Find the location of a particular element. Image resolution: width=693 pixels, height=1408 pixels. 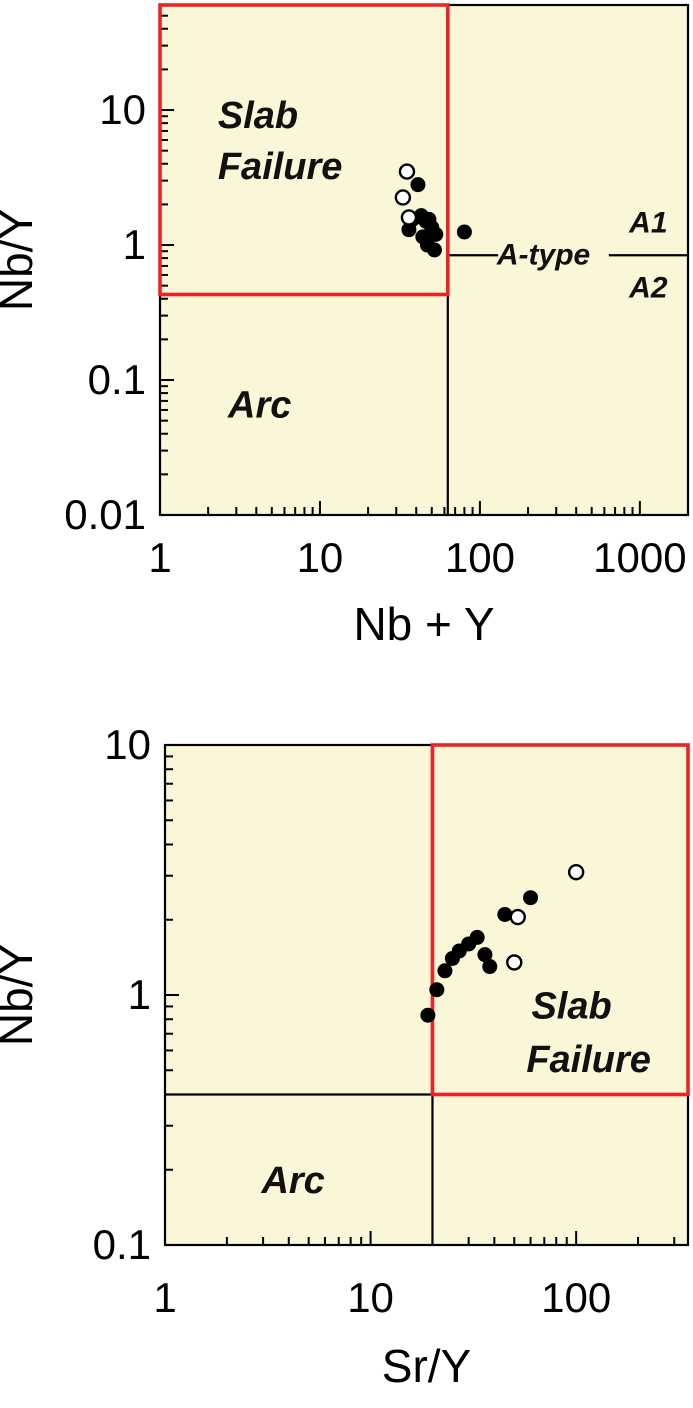

field-label: A1 is located at coordinates (647, 223).